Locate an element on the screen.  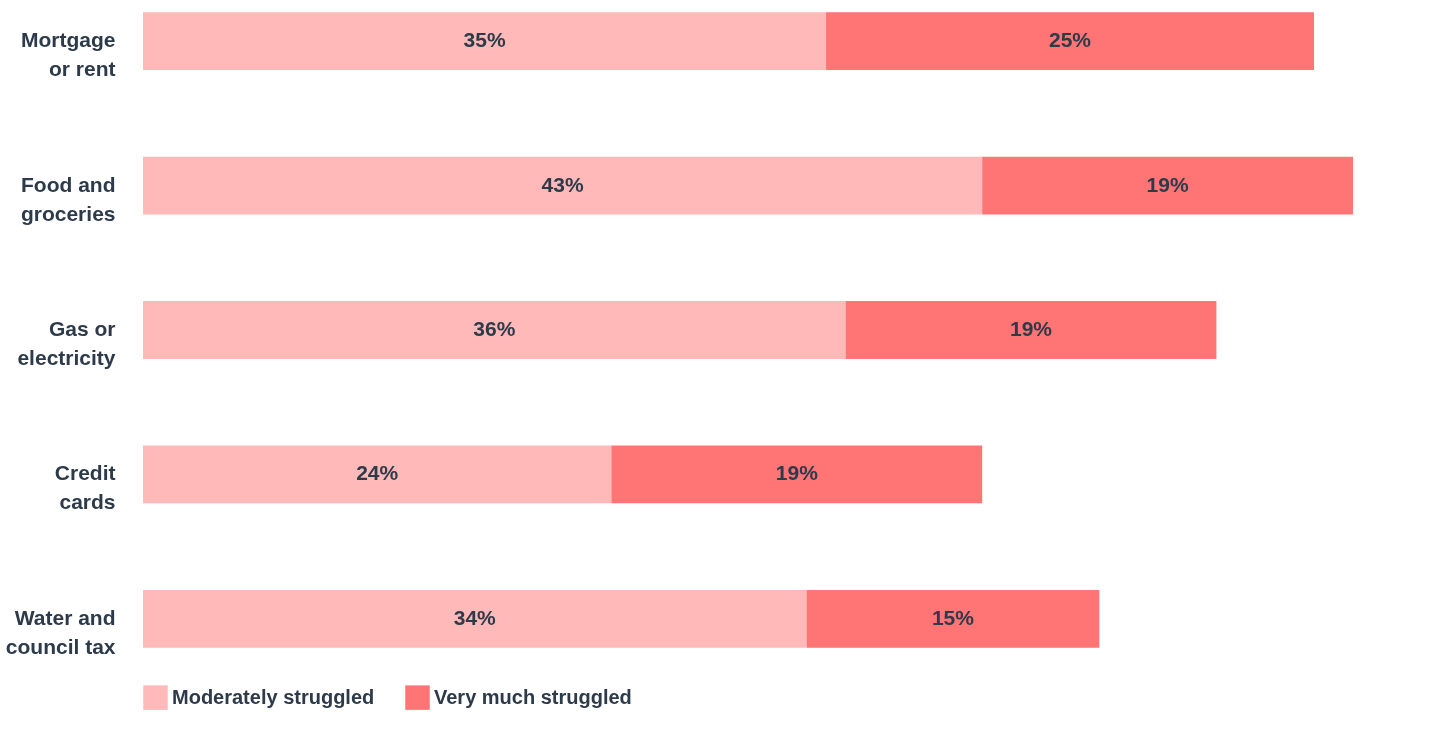
y-tick-label: Mortgage or rent is located at coordinates (68, 54).